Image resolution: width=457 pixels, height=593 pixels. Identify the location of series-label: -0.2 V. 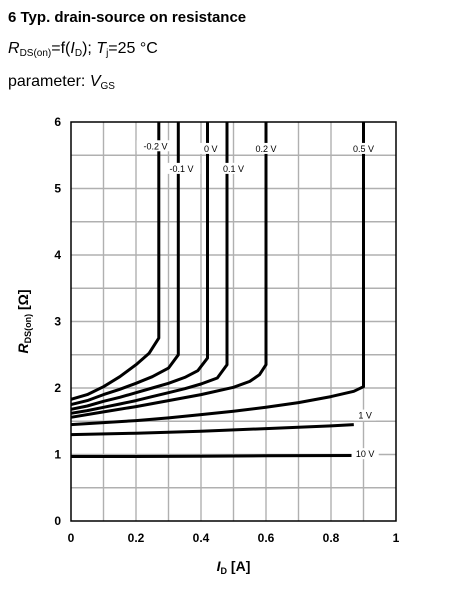
(155, 146).